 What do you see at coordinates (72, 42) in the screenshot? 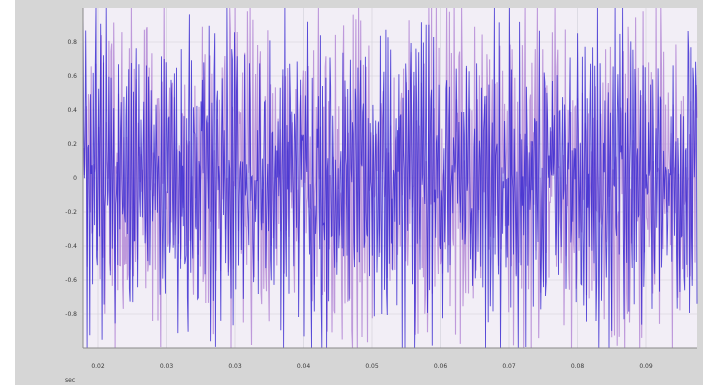
I see `y-tick-label: 0.8` at bounding box center [72, 42].